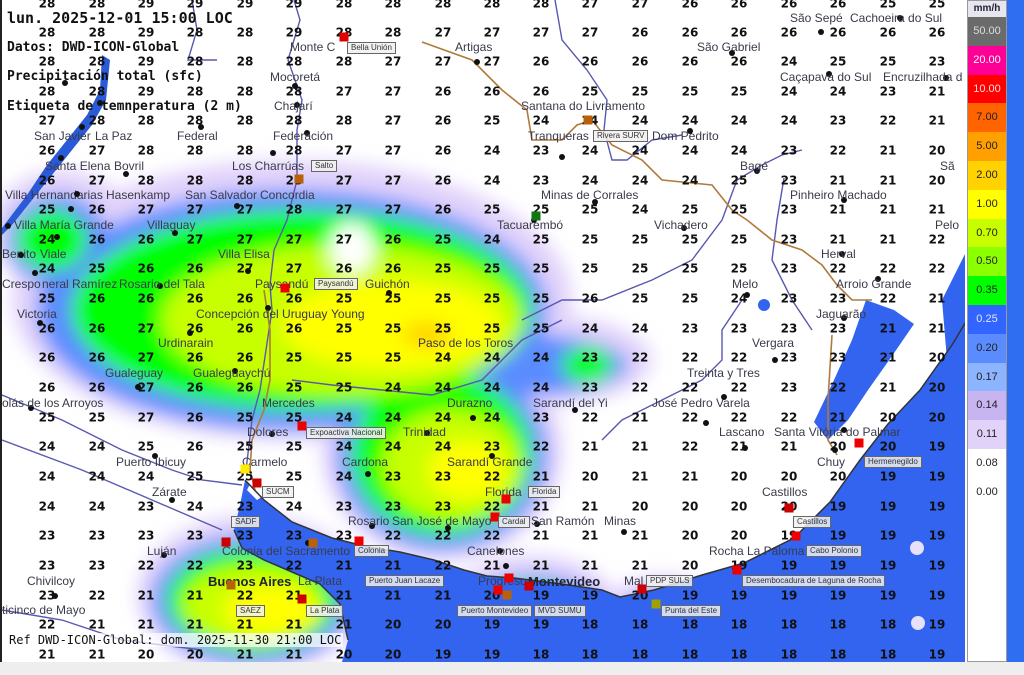 This screenshot has width=1024, height=675. Describe the element at coordinates (336, 284) in the screenshot. I see `station-label: Paysandú` at that location.